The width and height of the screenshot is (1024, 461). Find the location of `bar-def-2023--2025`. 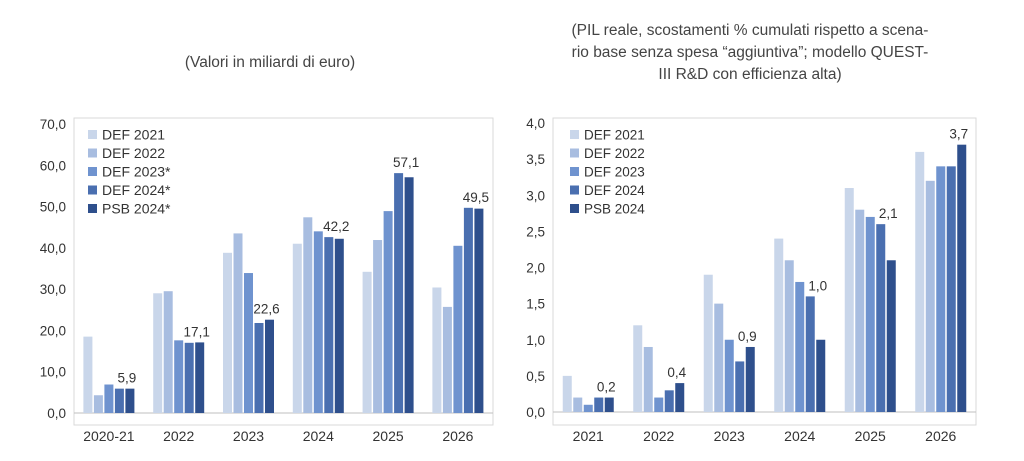

bar-def-2023--2025 is located at coordinates (388, 312).